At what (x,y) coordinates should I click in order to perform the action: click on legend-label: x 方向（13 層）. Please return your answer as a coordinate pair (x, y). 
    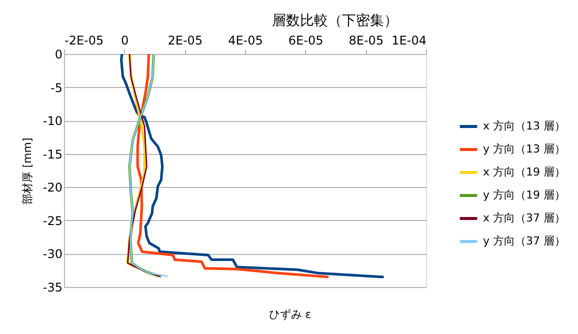
    Looking at the image, I should click on (524, 126).